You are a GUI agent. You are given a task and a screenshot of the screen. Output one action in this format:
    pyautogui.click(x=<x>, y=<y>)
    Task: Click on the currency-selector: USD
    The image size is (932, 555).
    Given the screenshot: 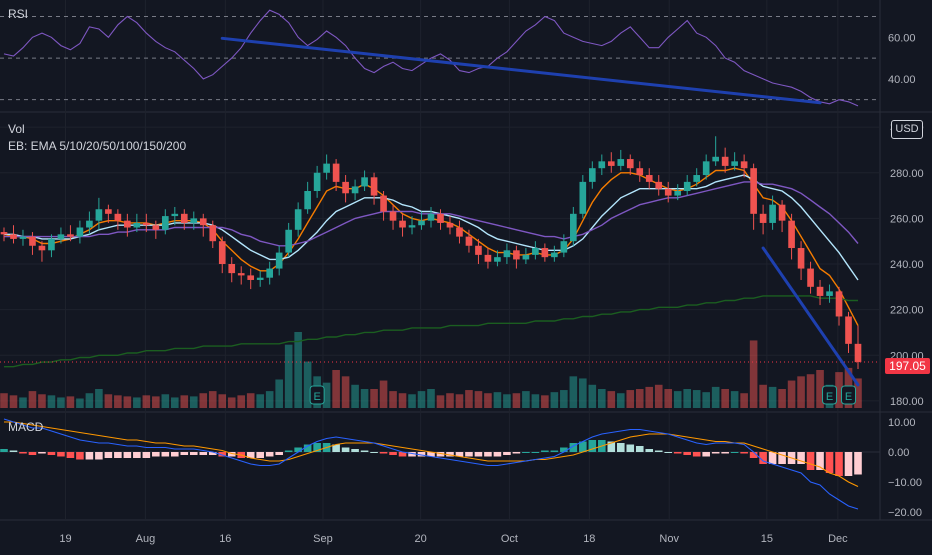 What is the action you would take?
    pyautogui.click(x=907, y=129)
    